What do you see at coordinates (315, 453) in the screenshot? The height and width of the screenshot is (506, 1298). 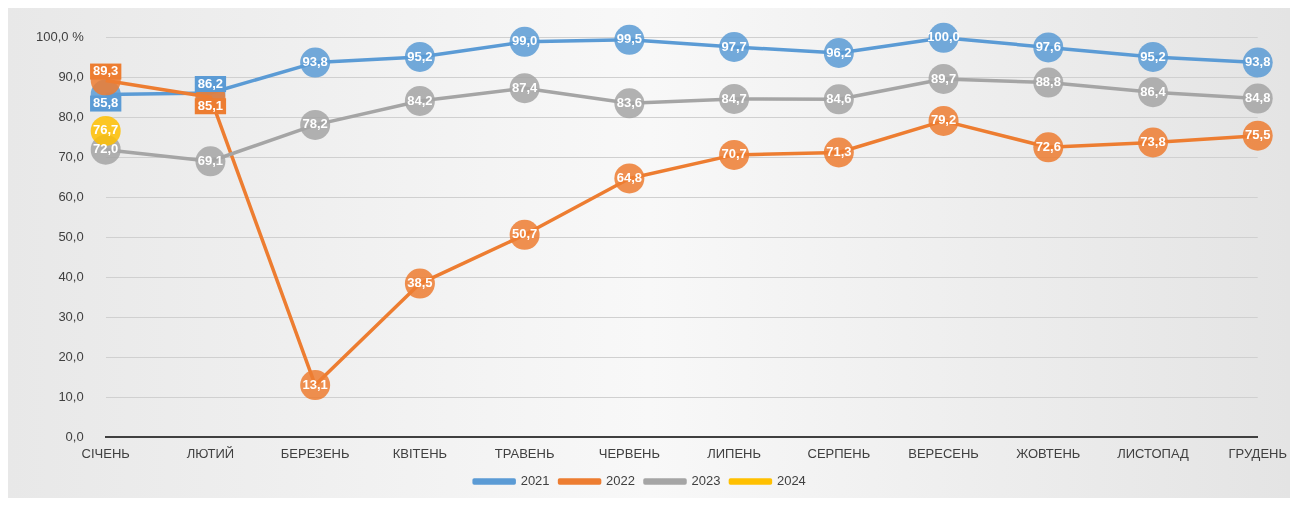 I see `x-tick-label: БЕРЕЗЕНЬ` at bounding box center [315, 453].